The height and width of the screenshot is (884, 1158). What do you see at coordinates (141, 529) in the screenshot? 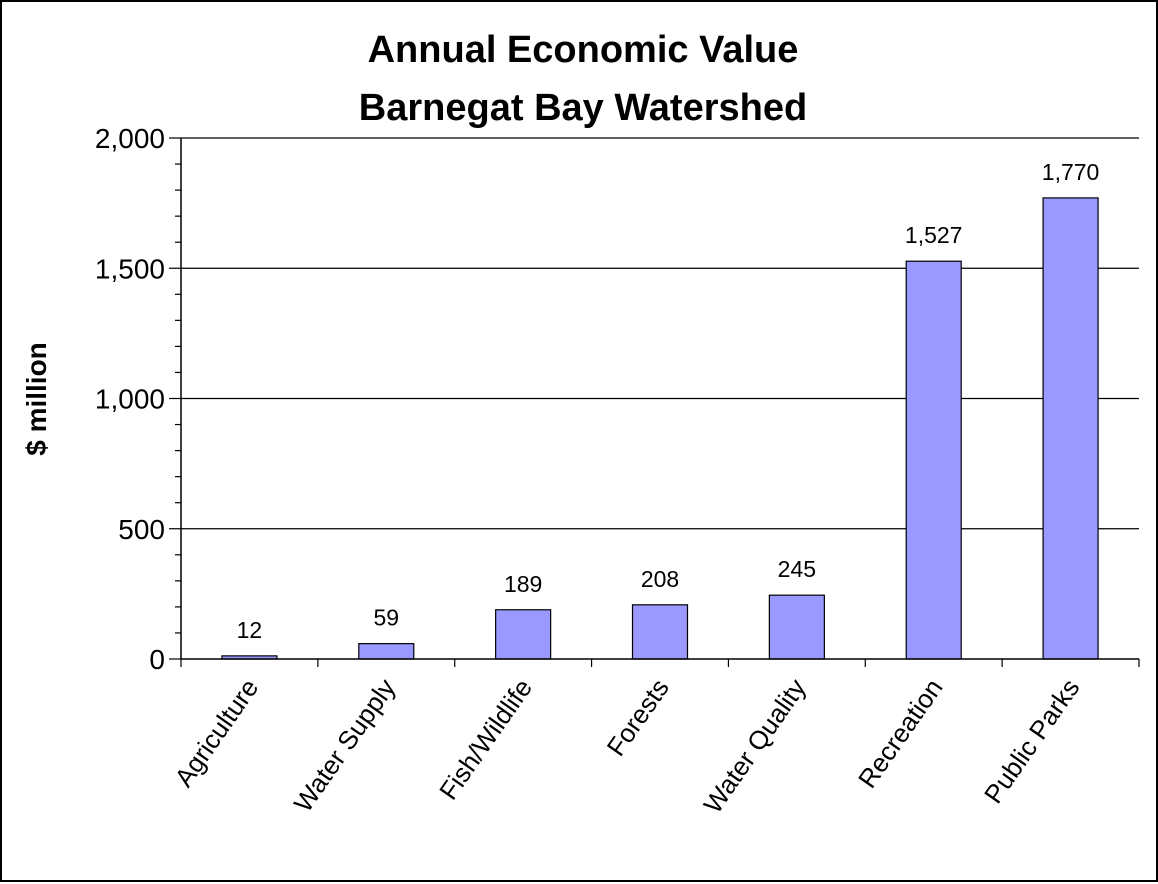
I see `y-tick-label-1: 500` at bounding box center [141, 529].